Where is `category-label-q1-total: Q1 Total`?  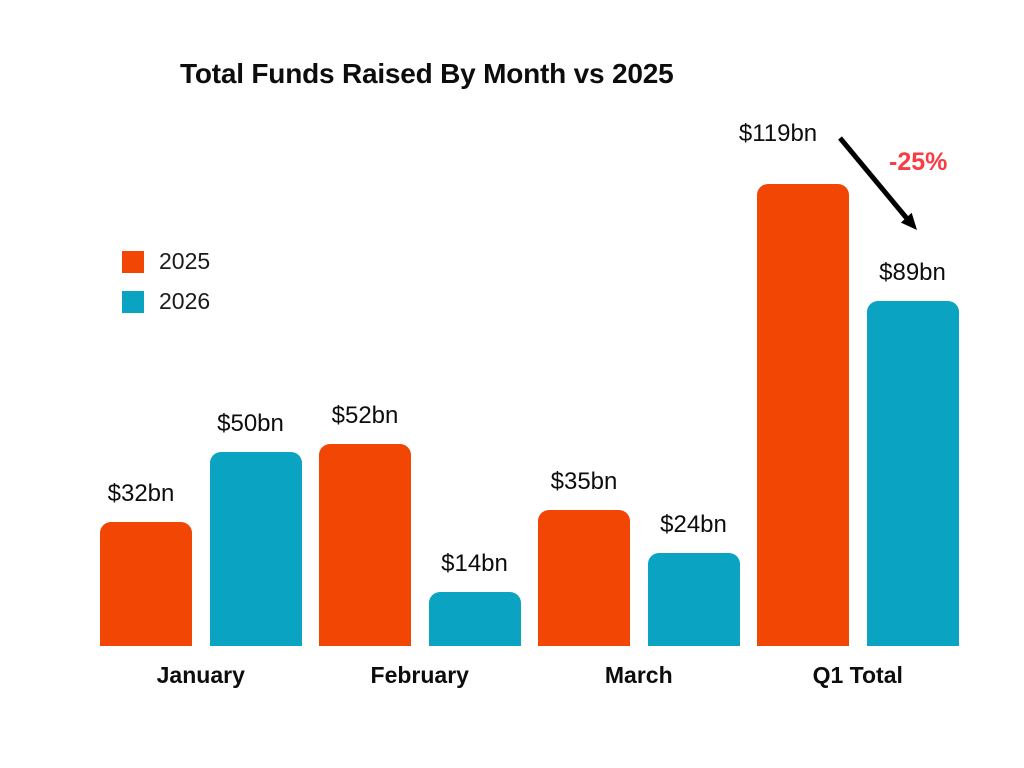 category-label-q1-total: Q1 Total is located at coordinates (857, 675).